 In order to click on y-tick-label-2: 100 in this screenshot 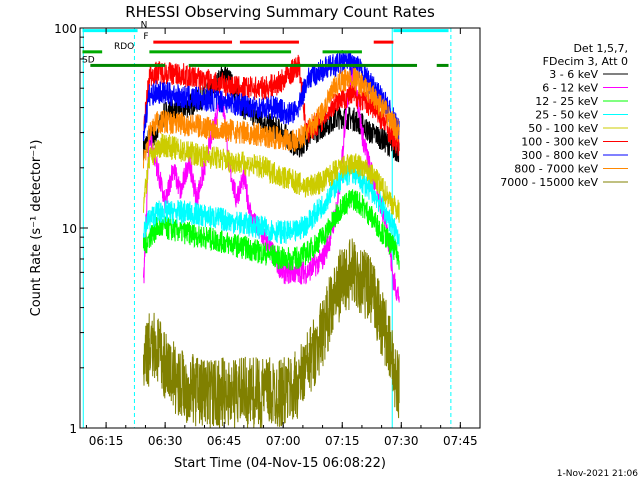, I will do `click(65, 29)`.